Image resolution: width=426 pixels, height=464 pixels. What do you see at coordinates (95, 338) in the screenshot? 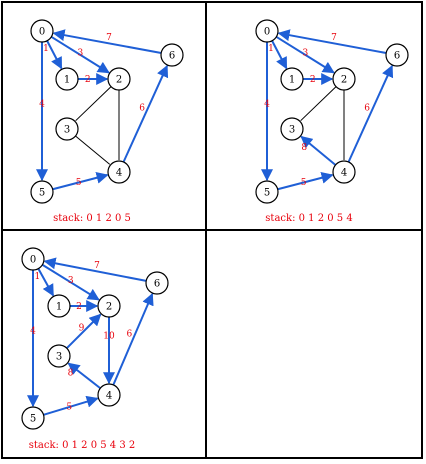
I see `panel-step-3: 1 3 7 2 4 5 6 8 9 10 0 1 2 3 4 5 6` at bounding box center [95, 338].